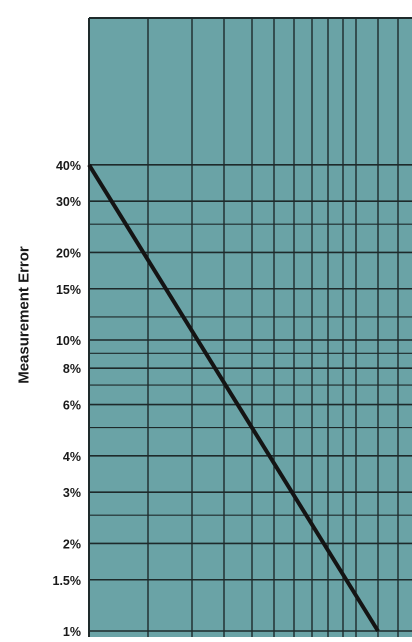 This screenshot has width=412, height=642. What do you see at coordinates (68, 341) in the screenshot?
I see `y-tick-label: 10%` at bounding box center [68, 341].